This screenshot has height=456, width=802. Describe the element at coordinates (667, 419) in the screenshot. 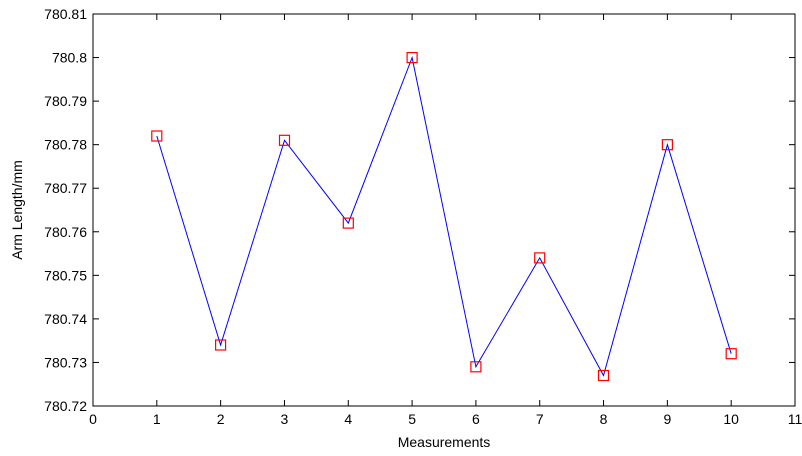

I see `x-tick-label: 9` at that location.